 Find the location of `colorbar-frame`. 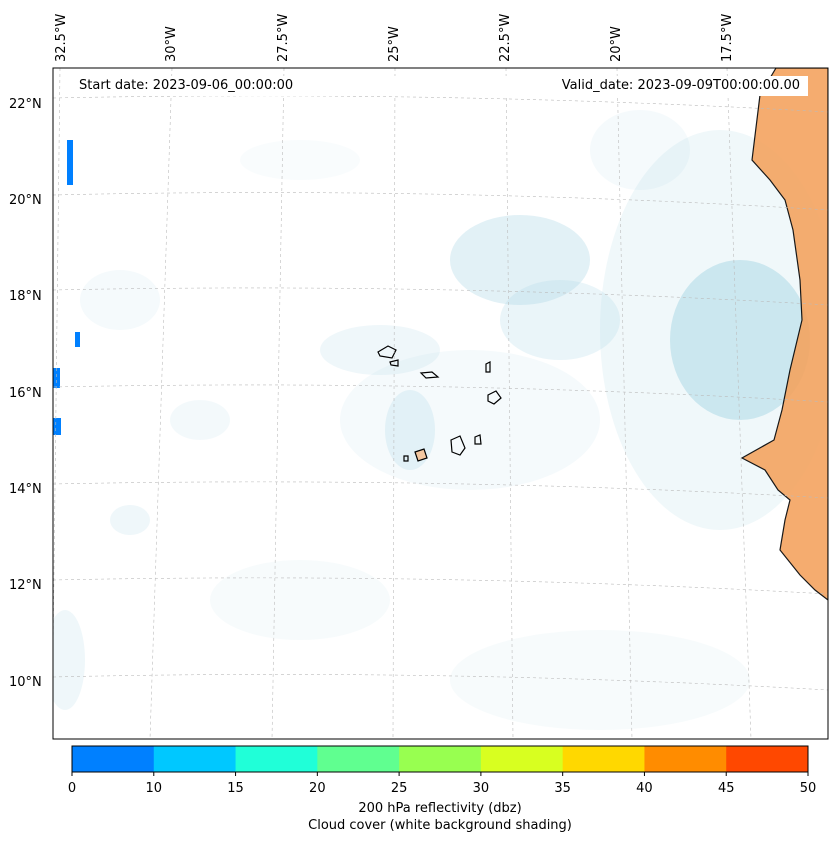

colorbar-frame is located at coordinates (440, 759).